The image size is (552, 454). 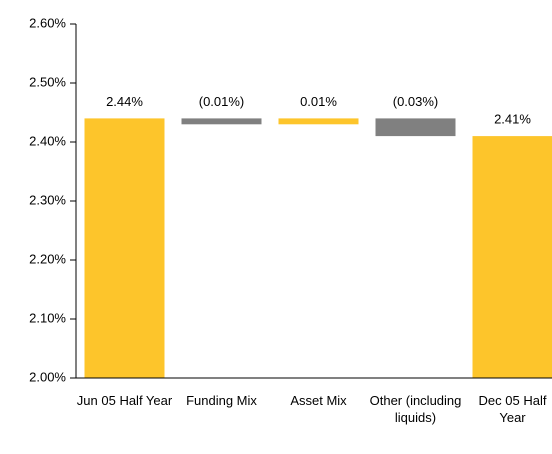 What do you see at coordinates (512, 119) in the screenshot?
I see `value-label: 2.41%` at bounding box center [512, 119].